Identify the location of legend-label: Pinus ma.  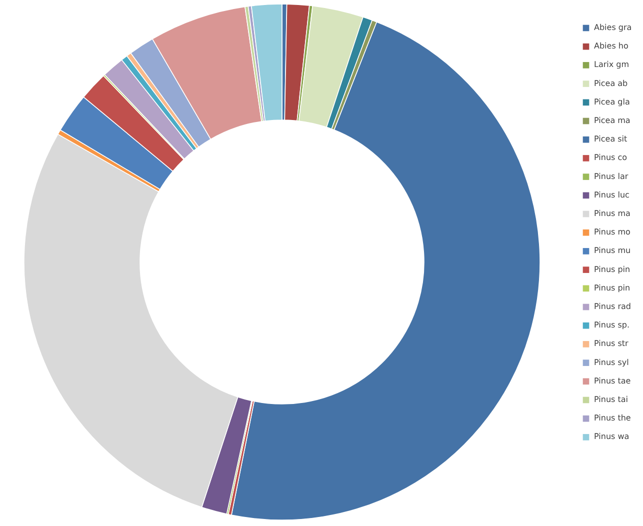
(612, 213).